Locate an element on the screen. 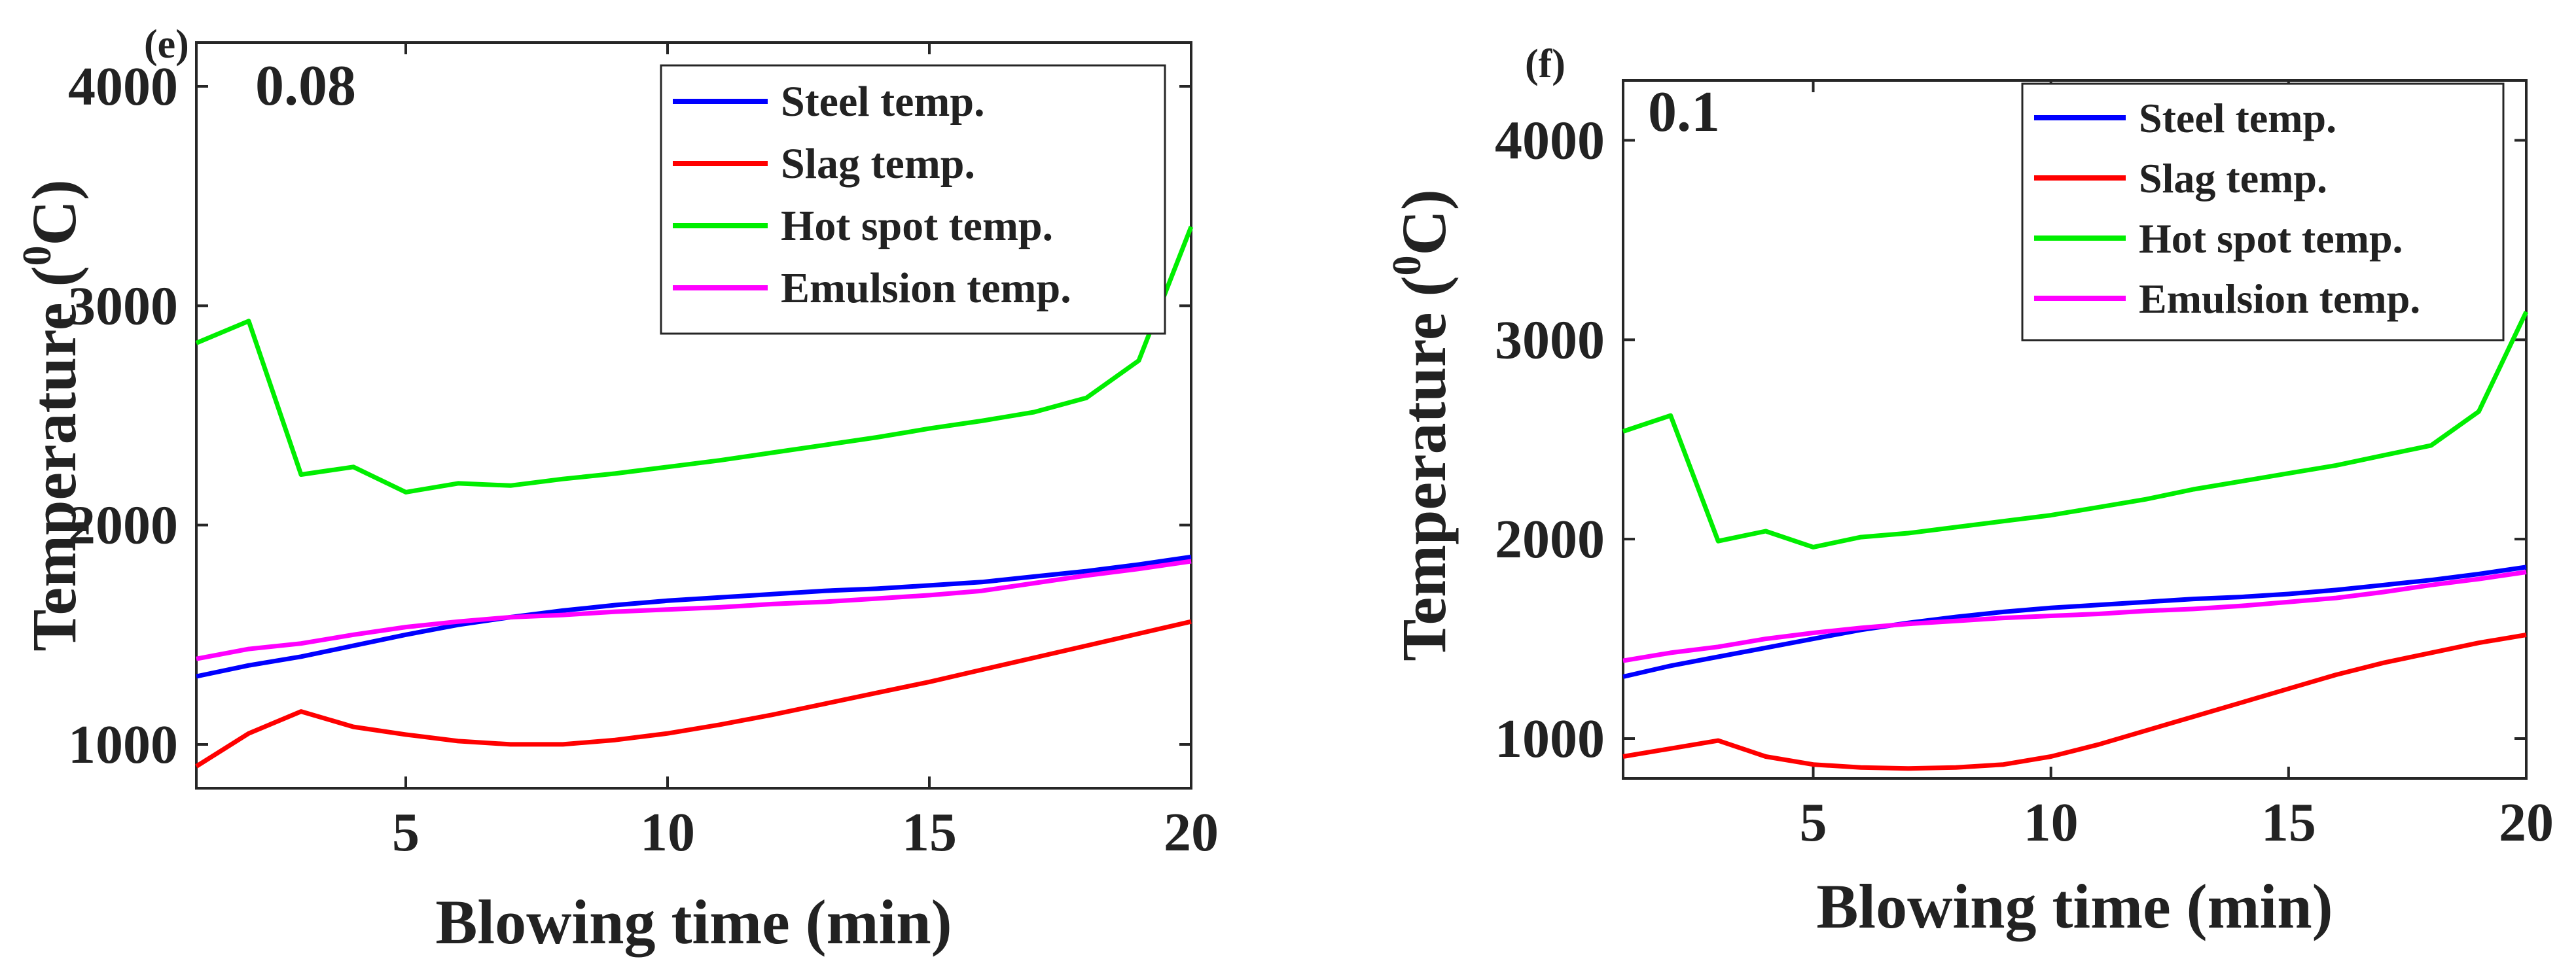  annotation-value: 0.08 is located at coordinates (305, 86).